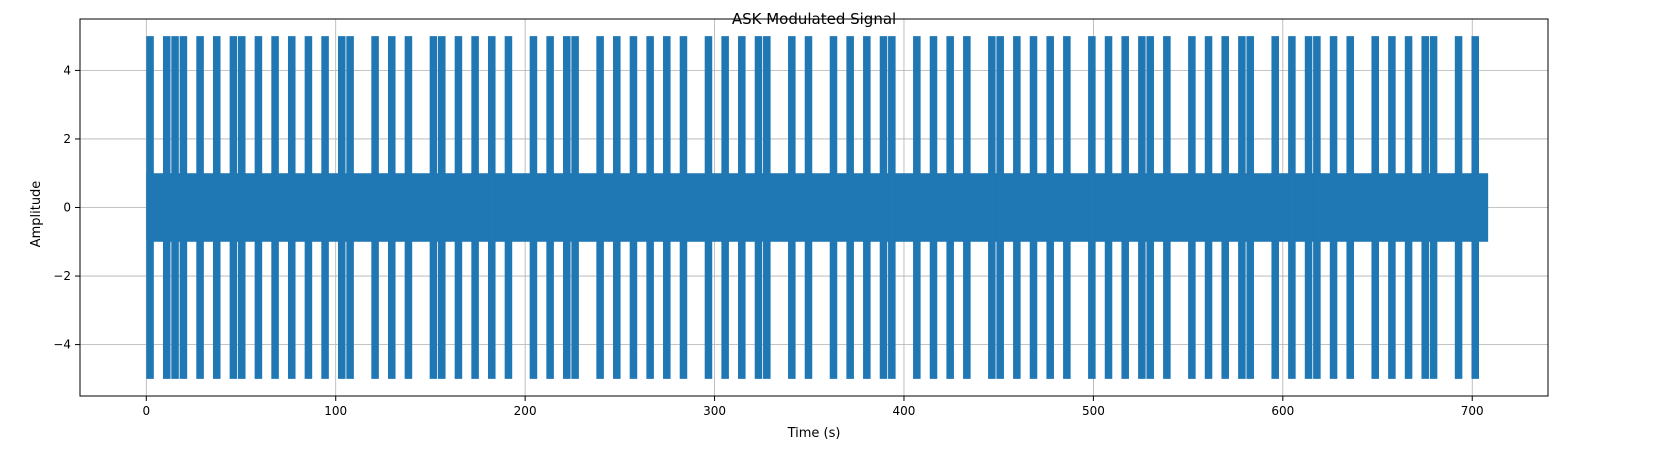 The image size is (1654, 467). What do you see at coordinates (1093, 411) in the screenshot?
I see `x-tick-label: 500` at bounding box center [1093, 411].